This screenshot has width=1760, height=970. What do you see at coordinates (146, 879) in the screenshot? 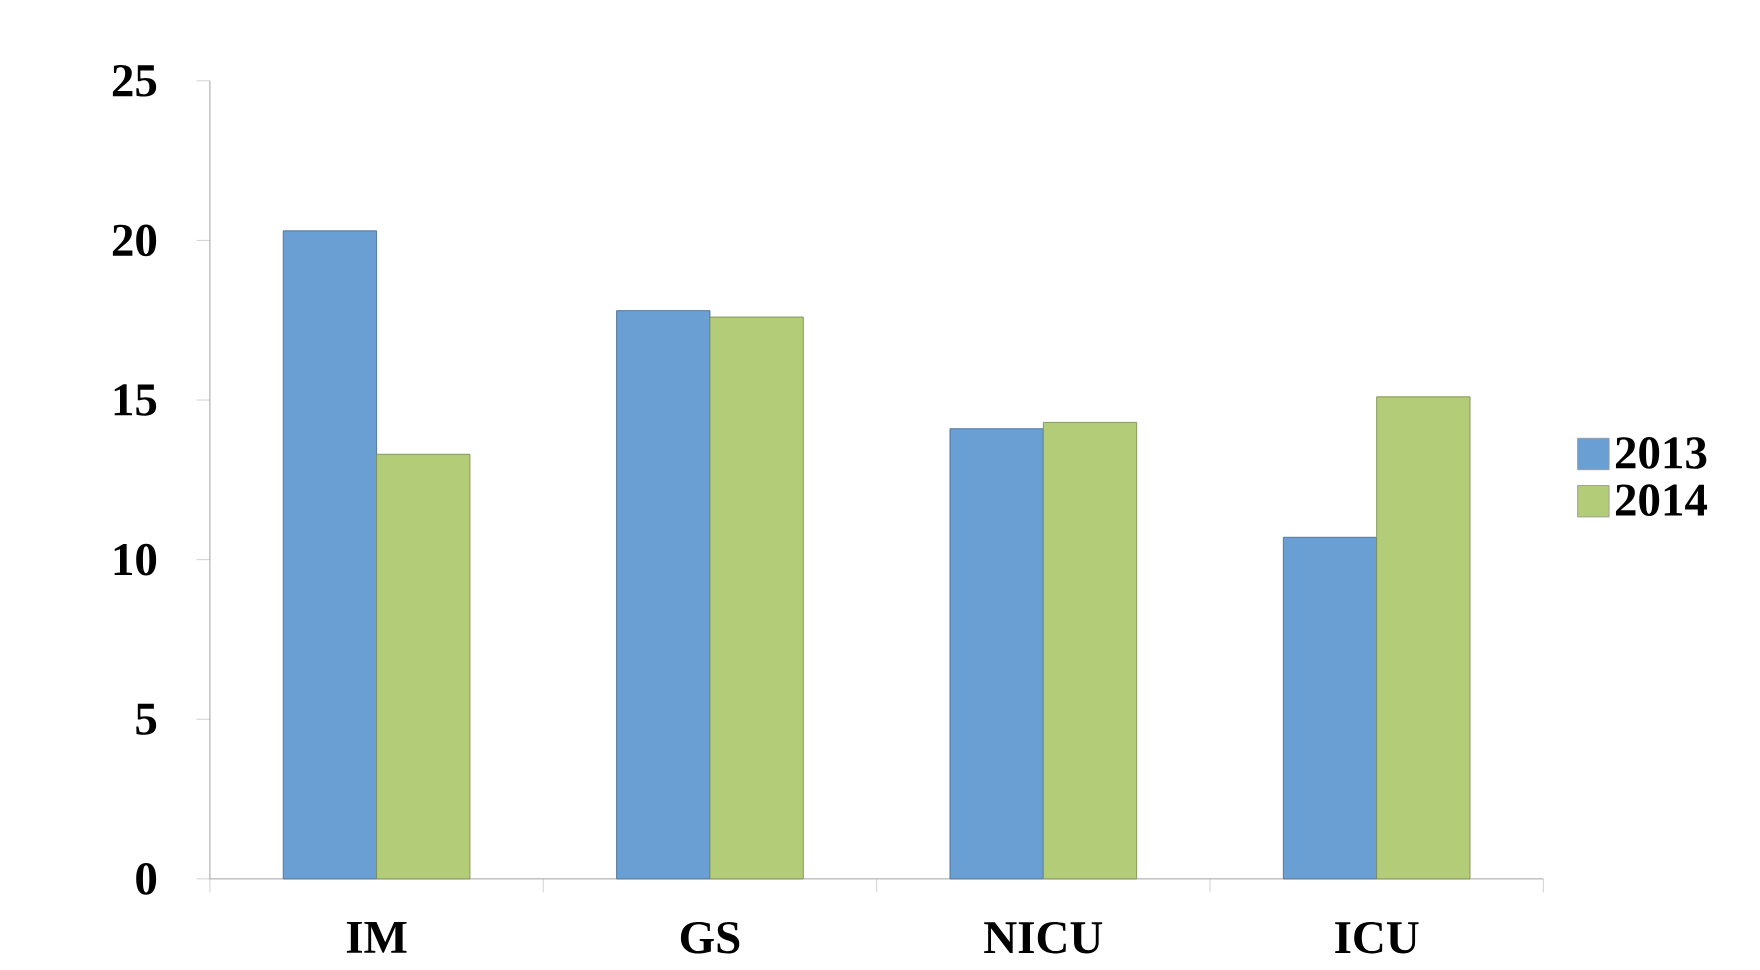
I see `y-tick-label: 0` at bounding box center [146, 879].